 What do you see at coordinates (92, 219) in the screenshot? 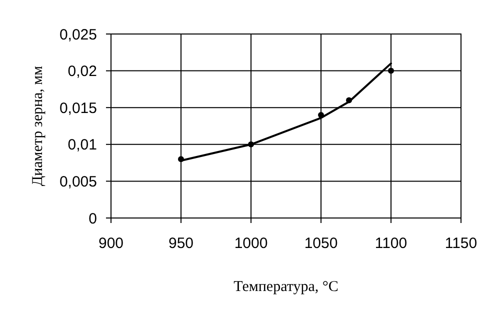
I see `y-tick-label: 0` at bounding box center [92, 219].